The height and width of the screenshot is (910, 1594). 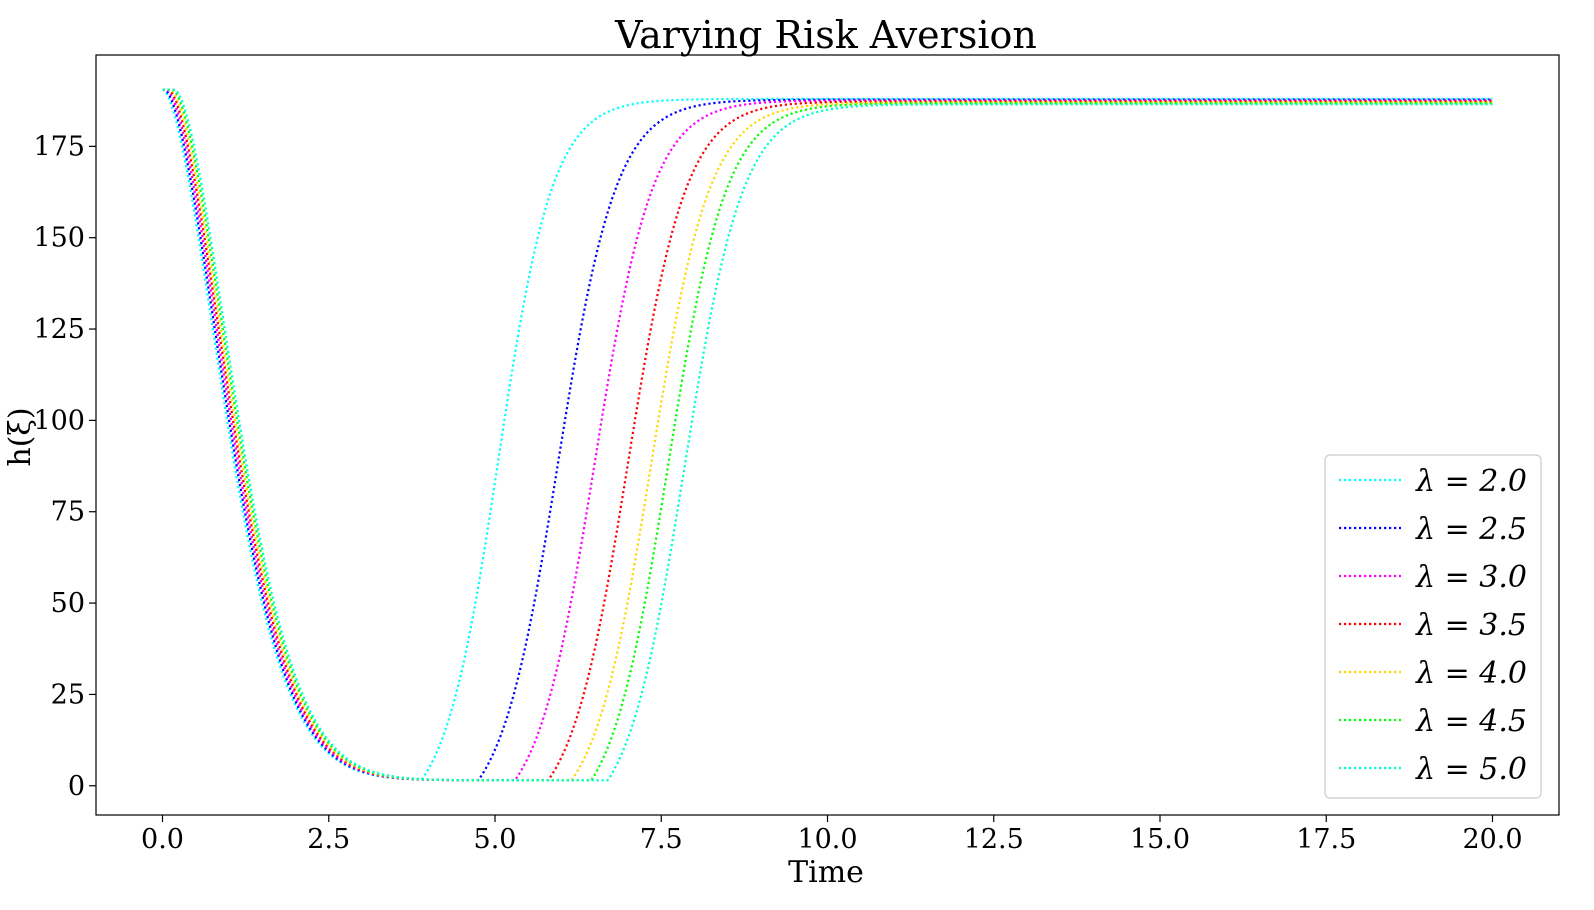 I want to click on legend-item: λ = 4.0, so click(x=1433, y=673).